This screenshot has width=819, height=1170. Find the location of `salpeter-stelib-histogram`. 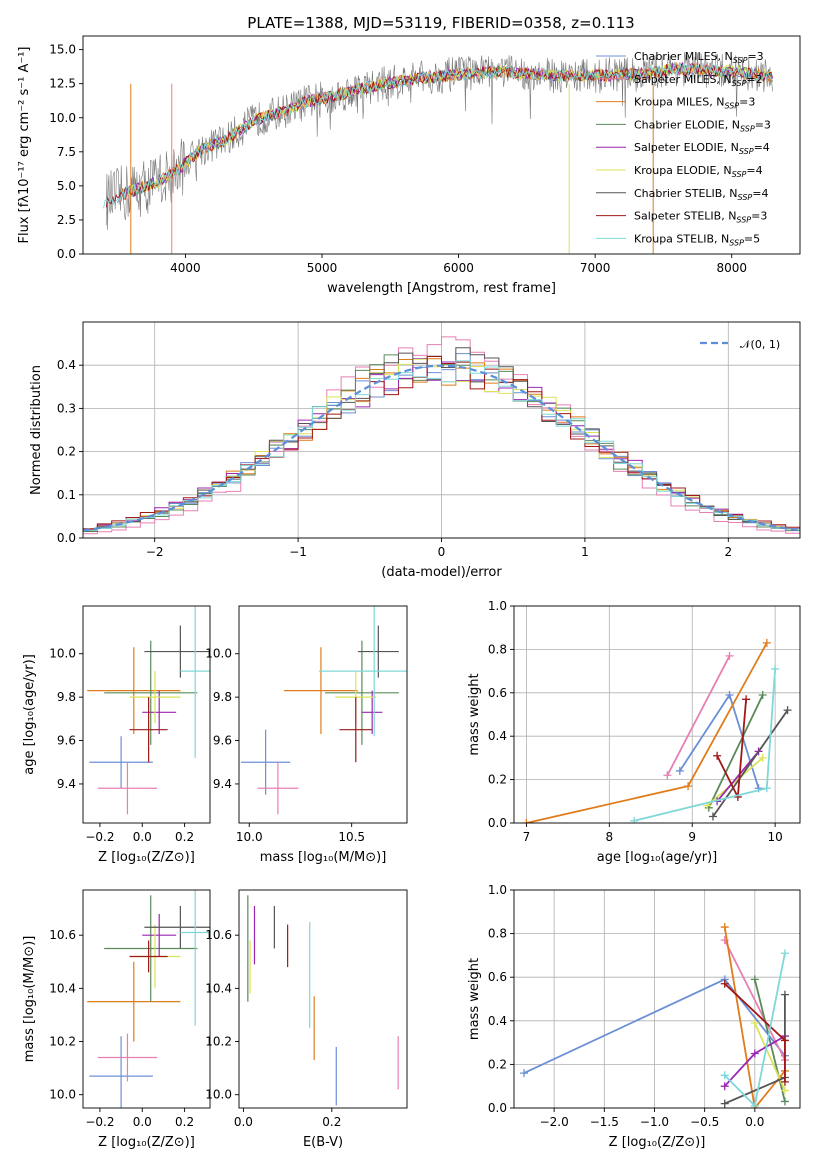

salpeter-stelib-histogram is located at coordinates (441, 442).